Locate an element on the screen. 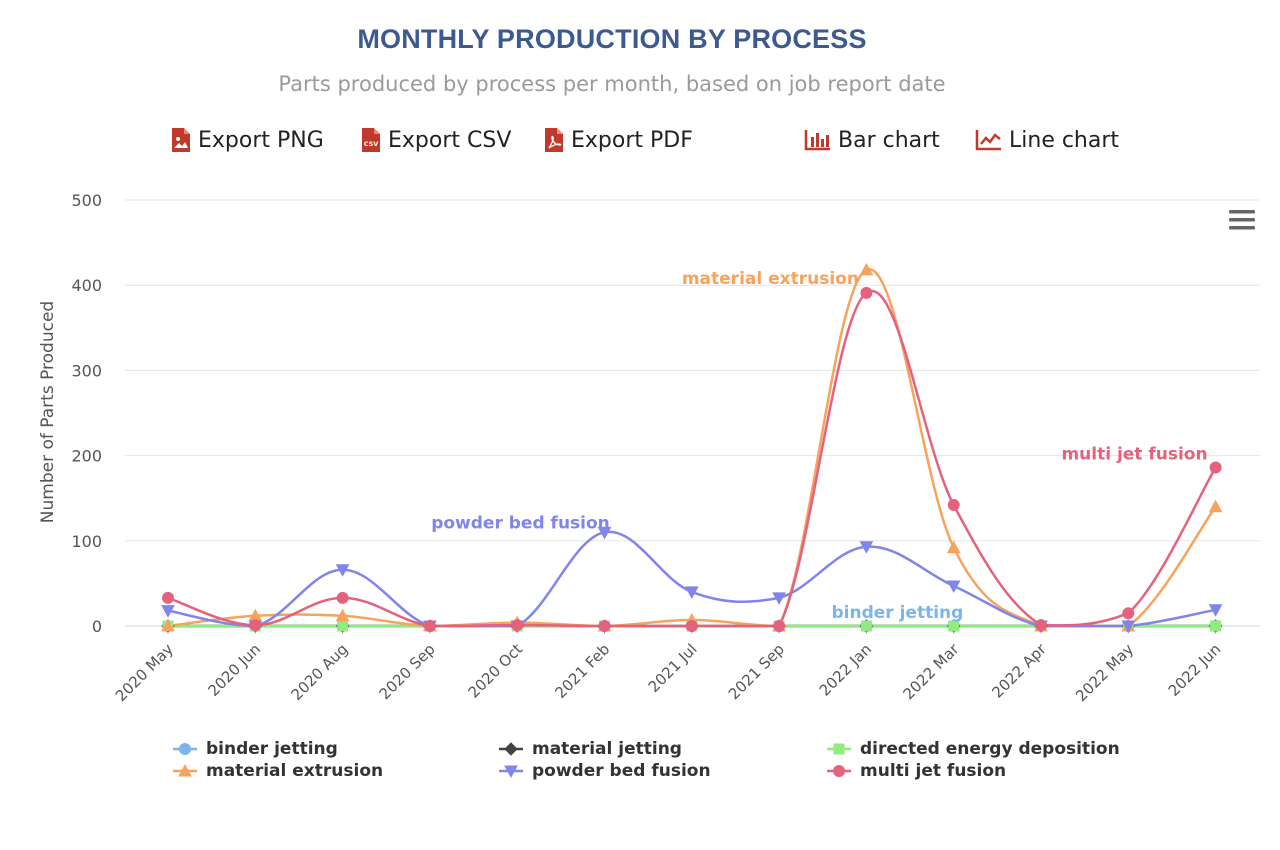  x-tick-label: 2020 Oct is located at coordinates (496, 671).